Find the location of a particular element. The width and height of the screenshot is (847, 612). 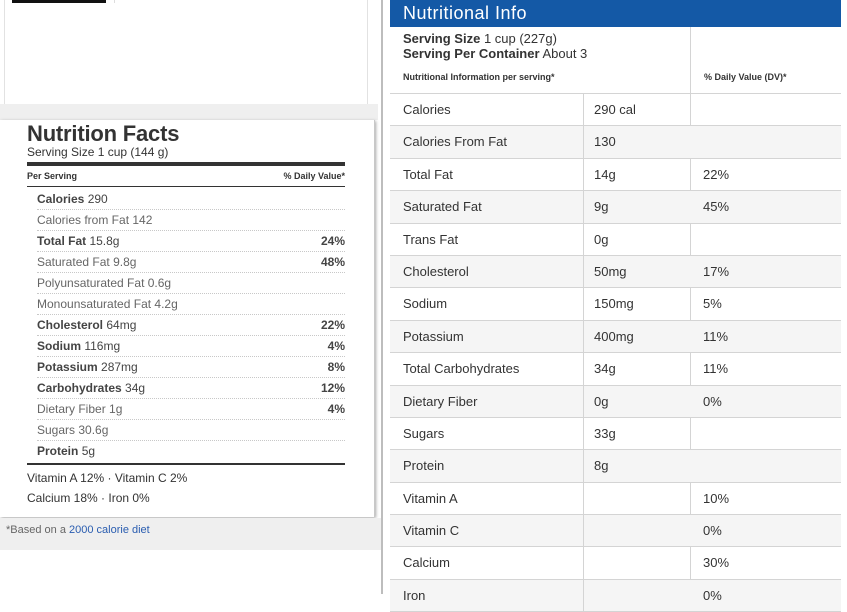

nutrient-amount: 33g is located at coordinates (605, 433).